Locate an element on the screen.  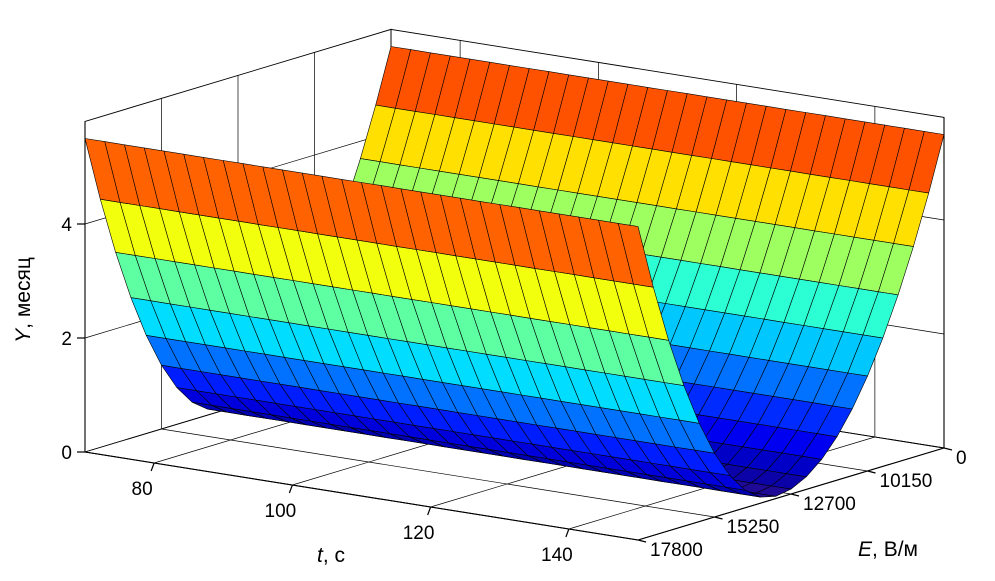
y-axis-title: E, В/м is located at coordinates (888, 549).